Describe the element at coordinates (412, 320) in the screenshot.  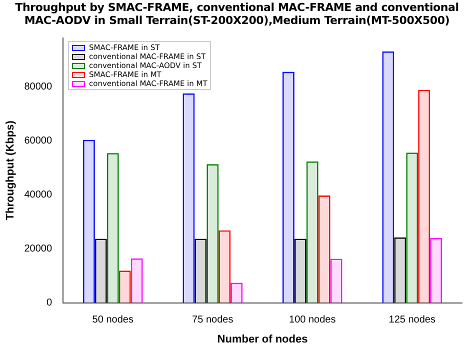
I see `x-tick-label: 125 nodes` at that location.